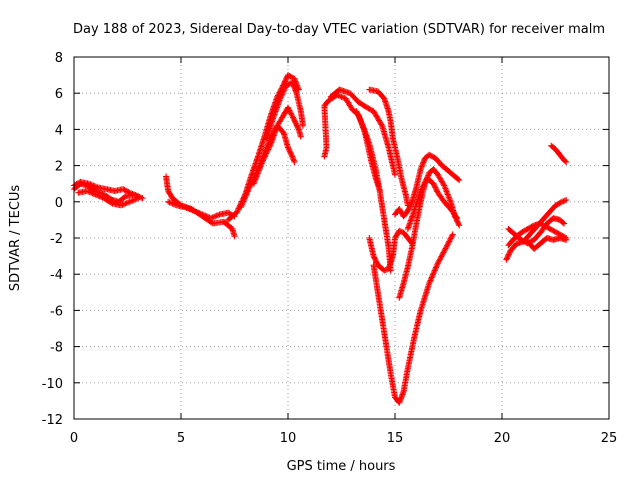 The width and height of the screenshot is (640, 480). What do you see at coordinates (56, 239) in the screenshot?
I see `y-tick-label: -2` at bounding box center [56, 239].